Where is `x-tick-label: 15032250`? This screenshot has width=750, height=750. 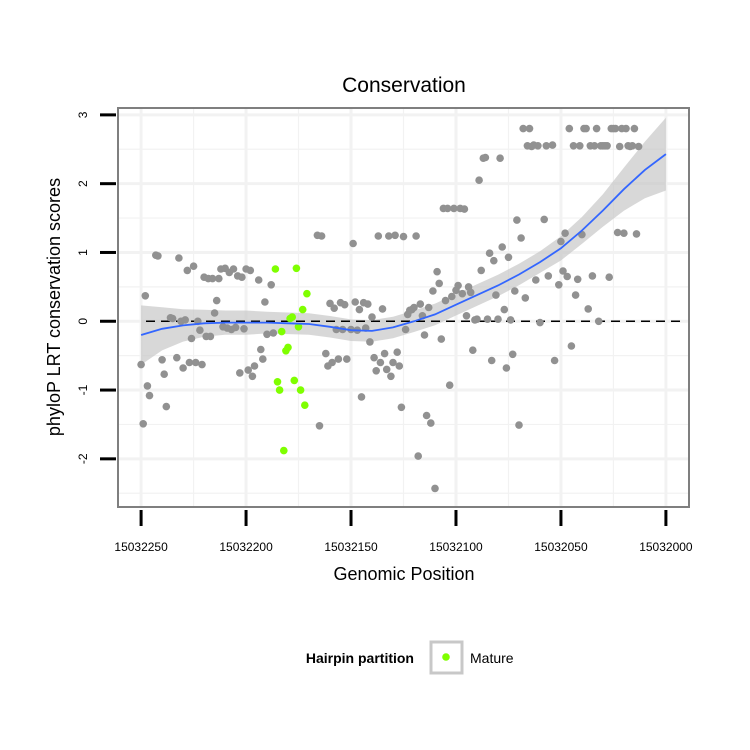 x-tick-label: 15032250 is located at coordinates (141, 547).